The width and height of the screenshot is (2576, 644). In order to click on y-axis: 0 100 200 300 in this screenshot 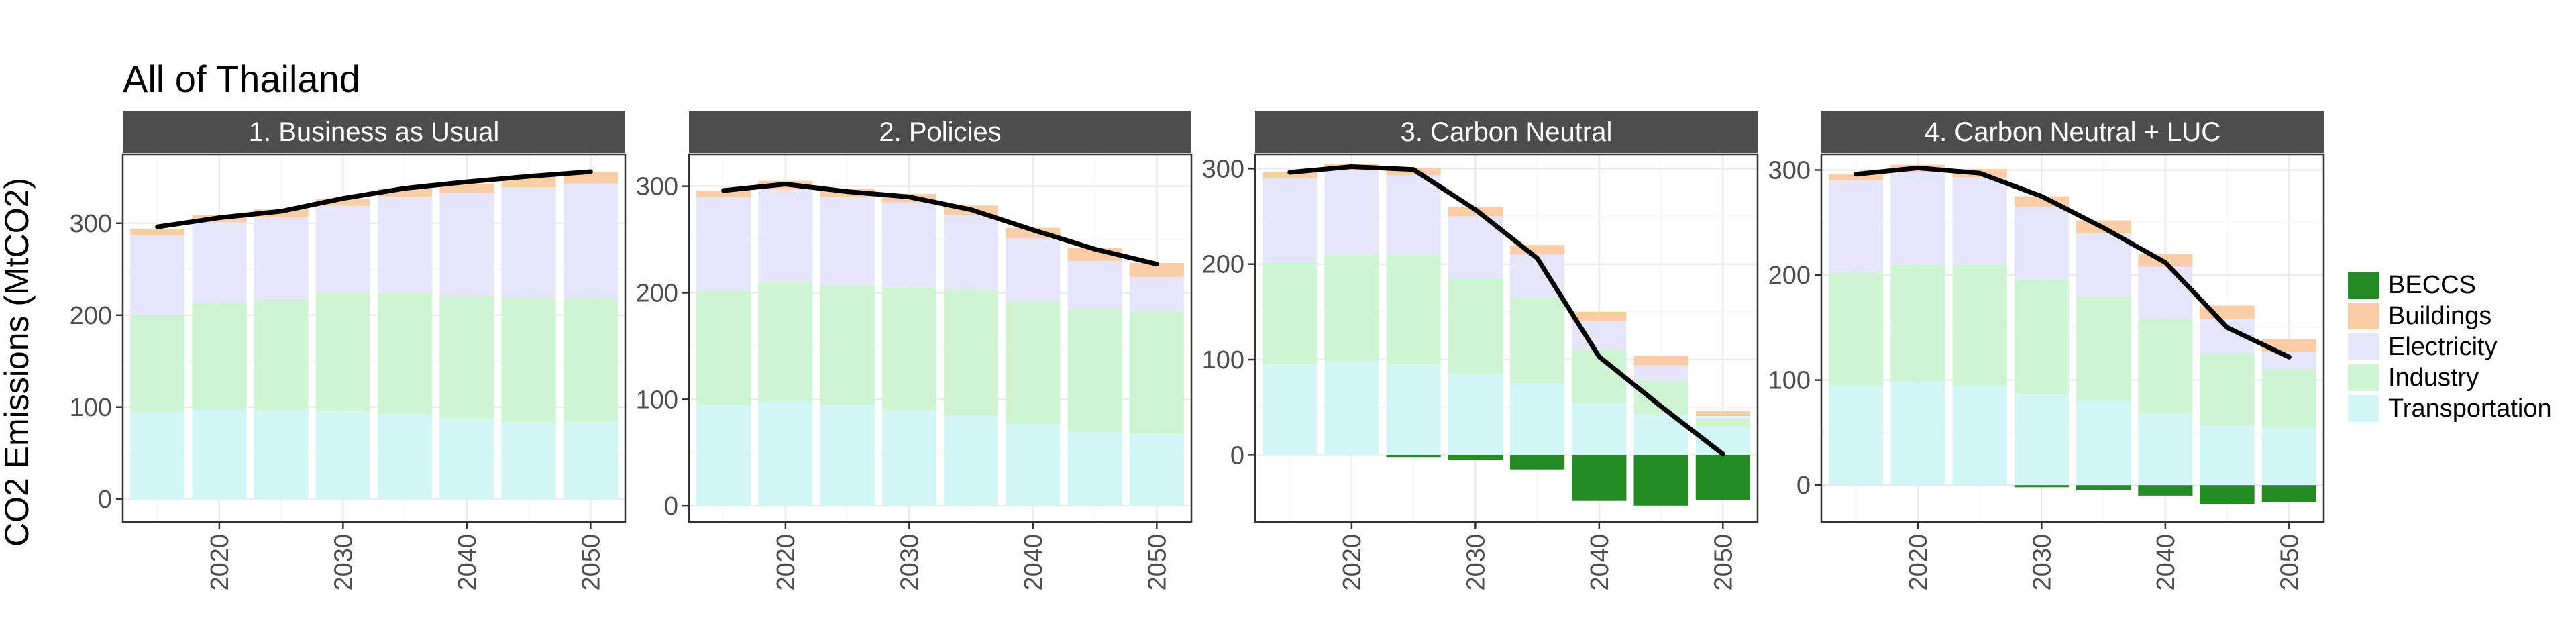, I will do `click(96, 362)`.